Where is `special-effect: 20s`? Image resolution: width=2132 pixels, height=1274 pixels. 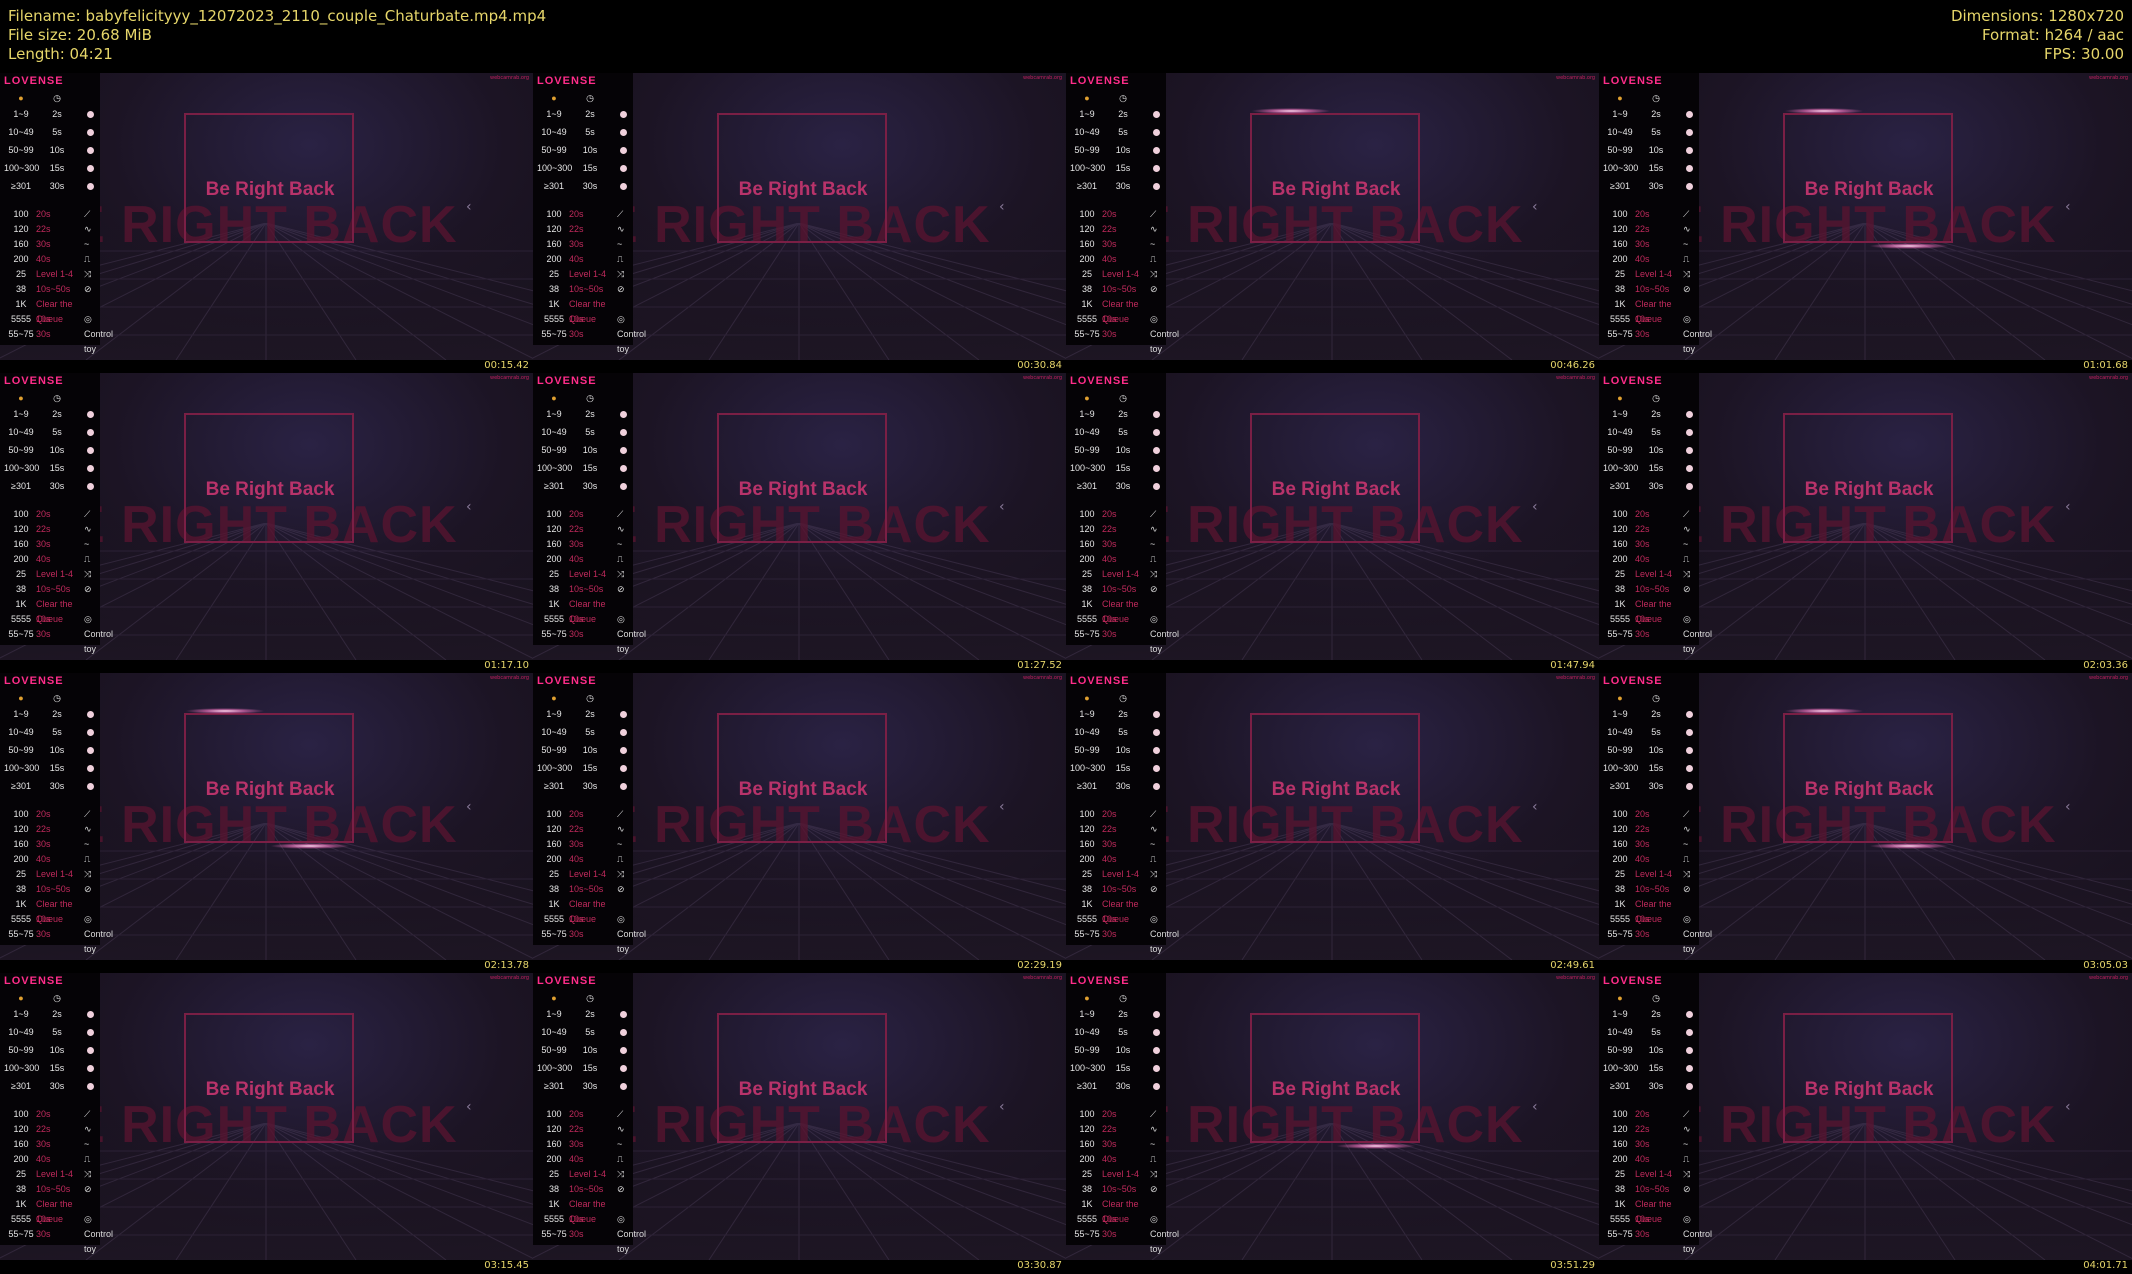 special-effect: 20s is located at coordinates (43, 214).